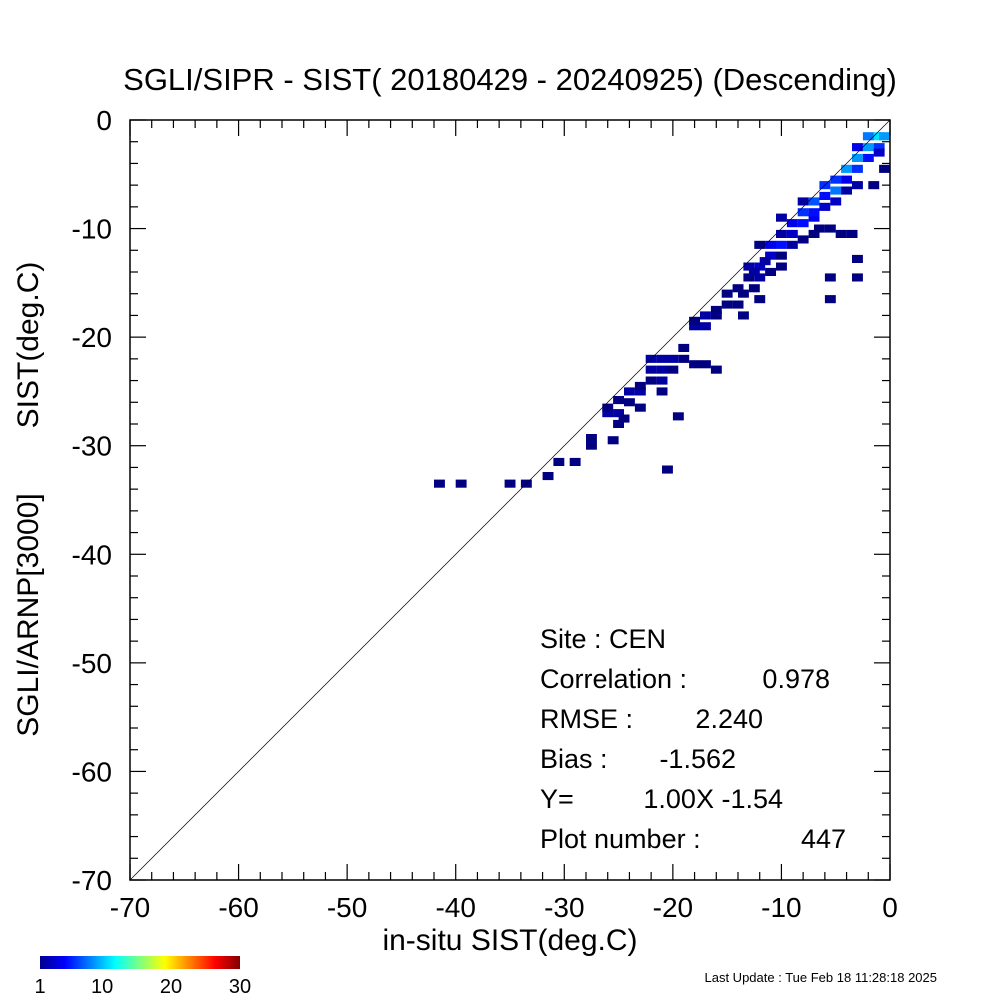  I want to click on y-tick-label: 0, so click(104, 120).